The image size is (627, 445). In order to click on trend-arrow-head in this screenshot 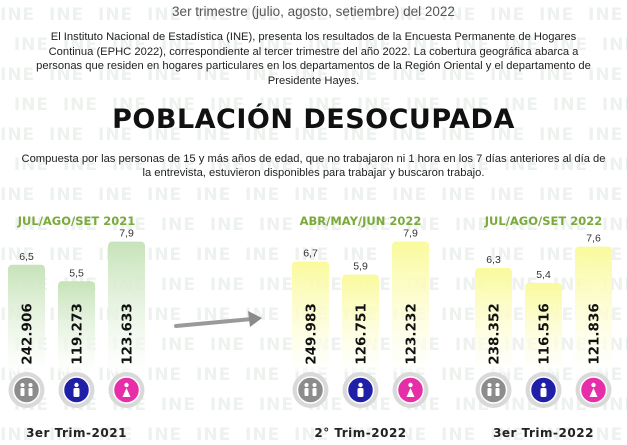, I will do `click(255, 319)`.